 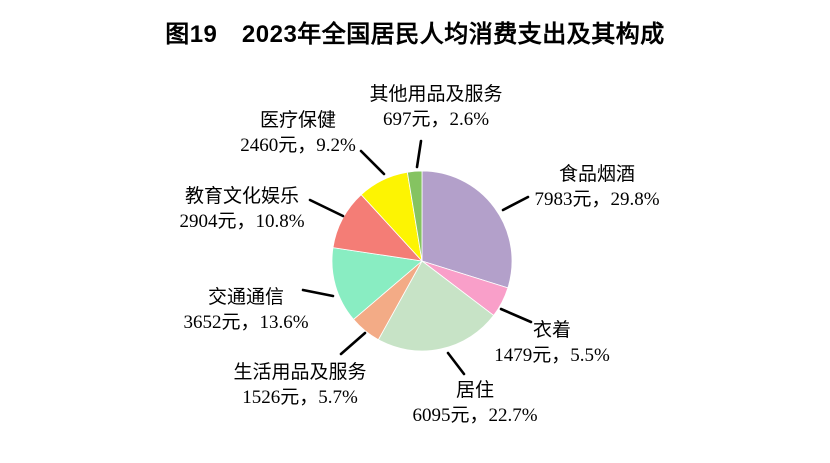 I want to click on pie-slice-housing, so click(x=436, y=306).